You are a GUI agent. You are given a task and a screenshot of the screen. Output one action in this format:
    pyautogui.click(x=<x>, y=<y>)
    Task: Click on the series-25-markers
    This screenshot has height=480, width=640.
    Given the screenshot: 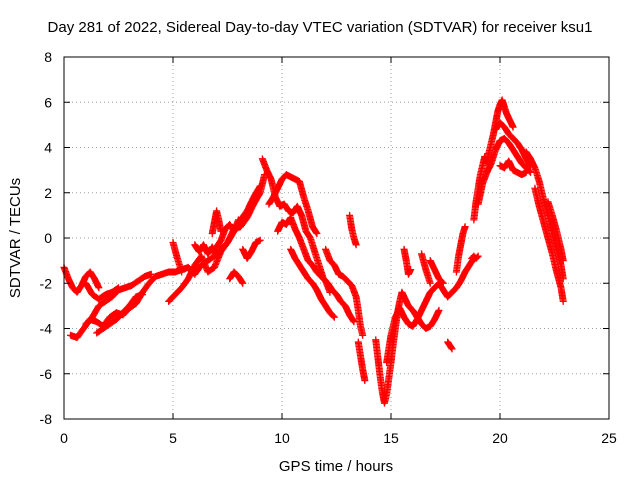 What is the action you would take?
    pyautogui.click(x=460, y=249)
    